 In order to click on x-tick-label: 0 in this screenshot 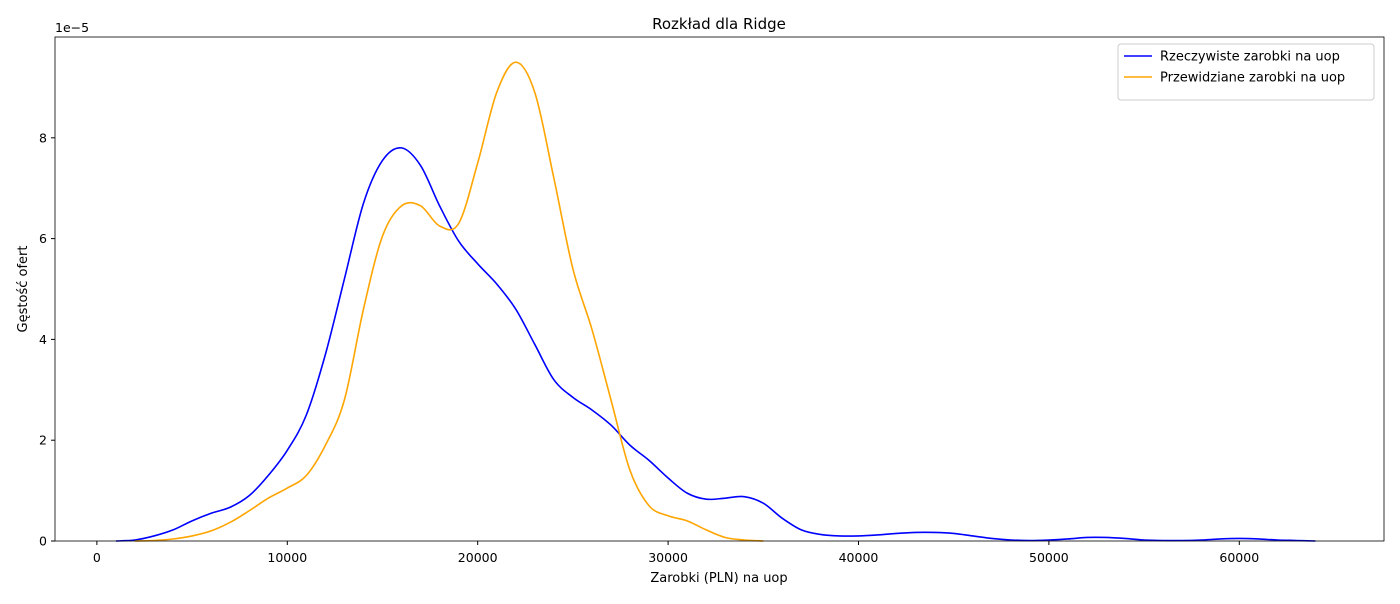, I will do `click(97, 557)`.